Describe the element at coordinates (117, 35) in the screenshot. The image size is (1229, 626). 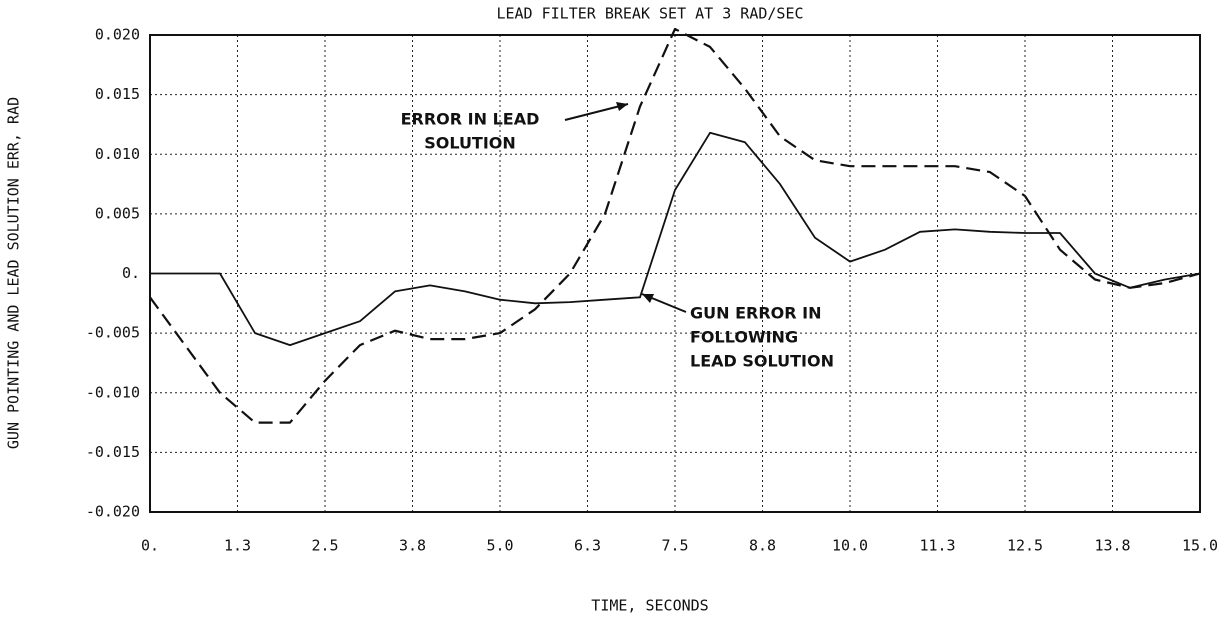
I see `y-tick-label: 0.020` at that location.